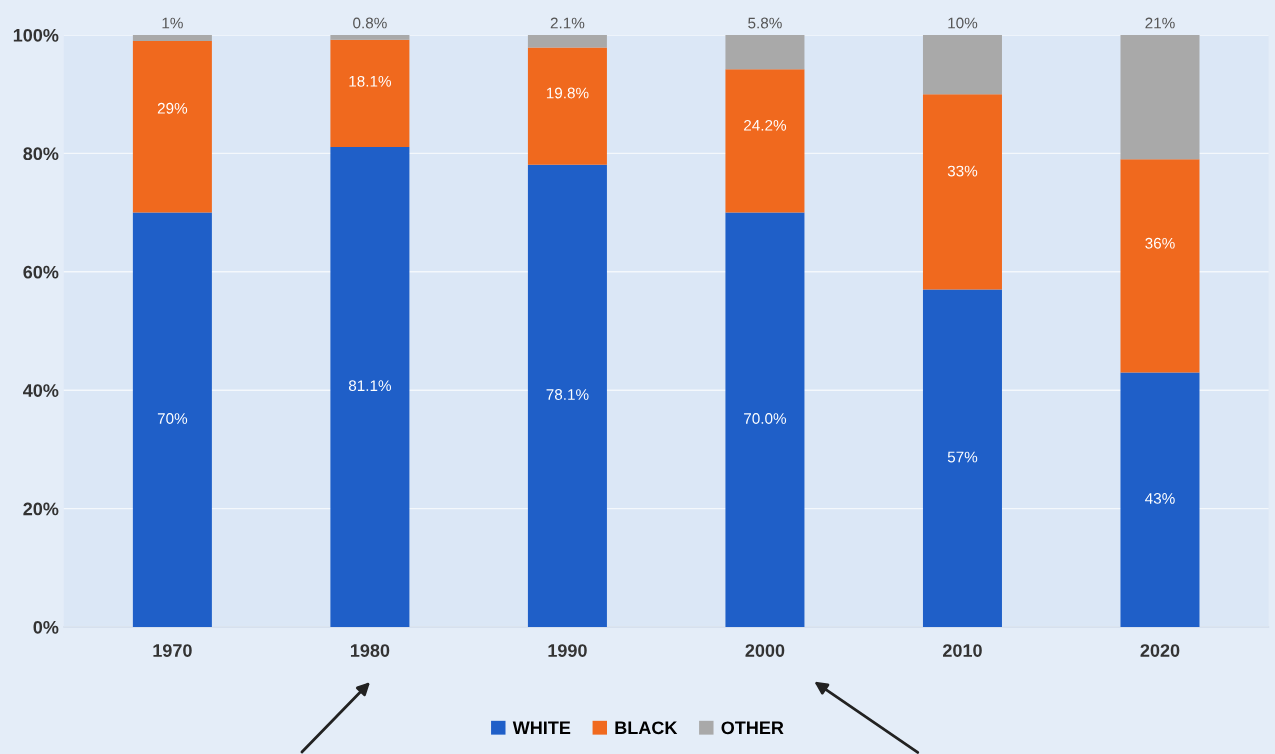 The height and width of the screenshot is (754, 1275). I want to click on y-tick-label: 40%, so click(41, 390).